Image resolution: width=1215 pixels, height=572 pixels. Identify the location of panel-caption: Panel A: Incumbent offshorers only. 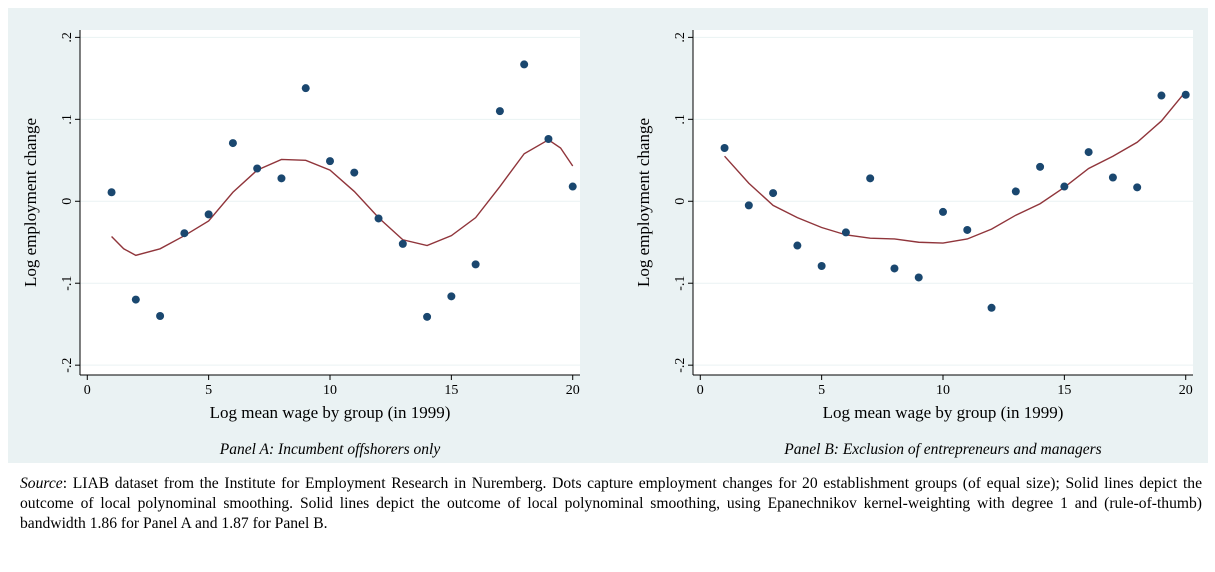
(330, 449).